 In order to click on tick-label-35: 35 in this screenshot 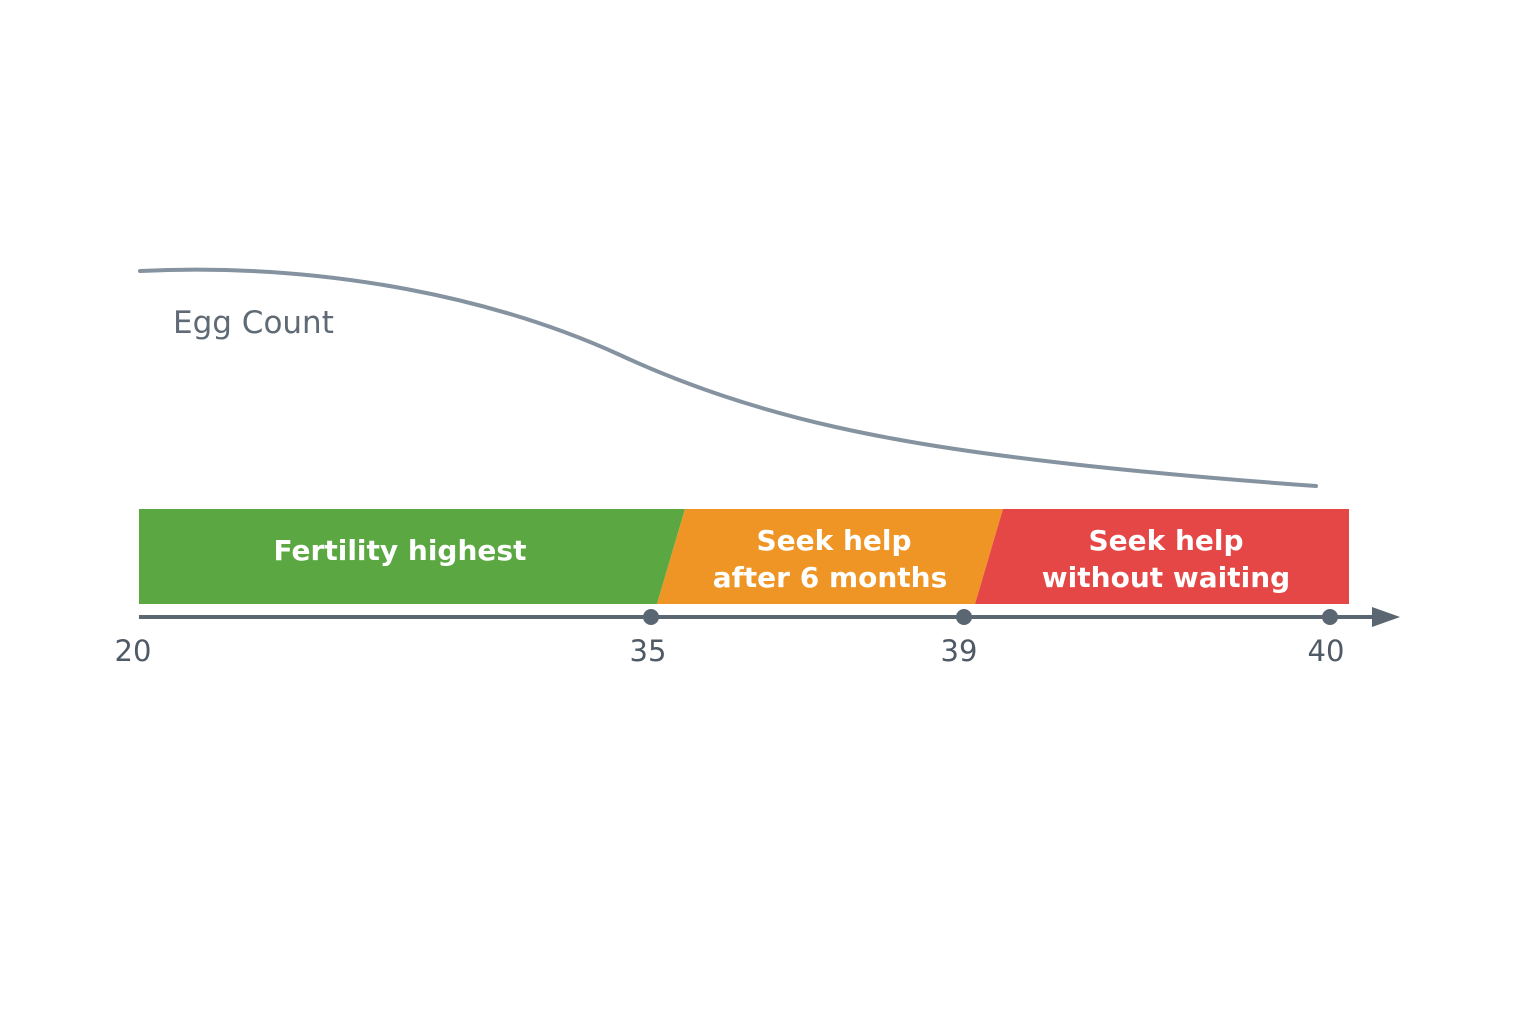, I will do `click(648, 651)`.